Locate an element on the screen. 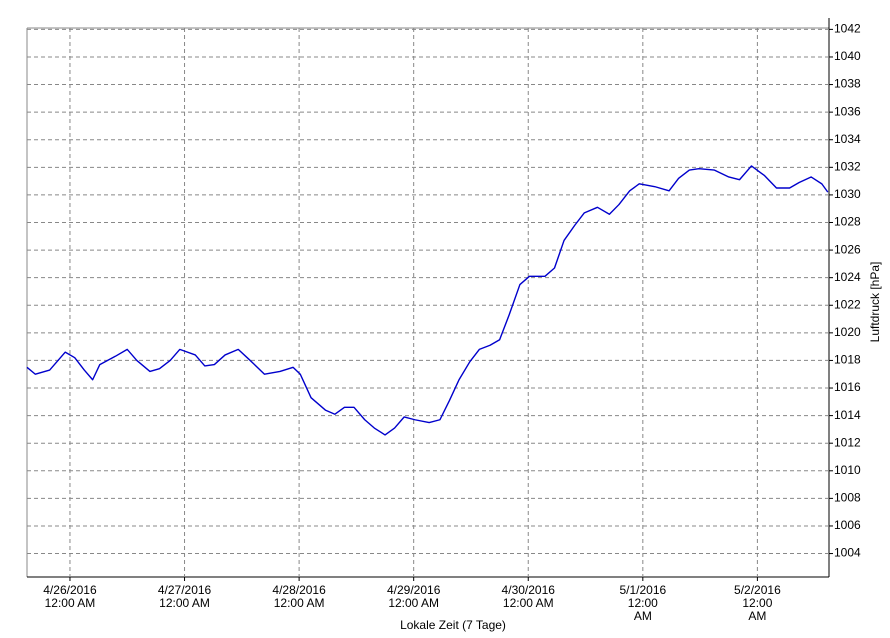 This screenshot has width=890, height=638. y-tick-label: 1010 is located at coordinates (847, 470).